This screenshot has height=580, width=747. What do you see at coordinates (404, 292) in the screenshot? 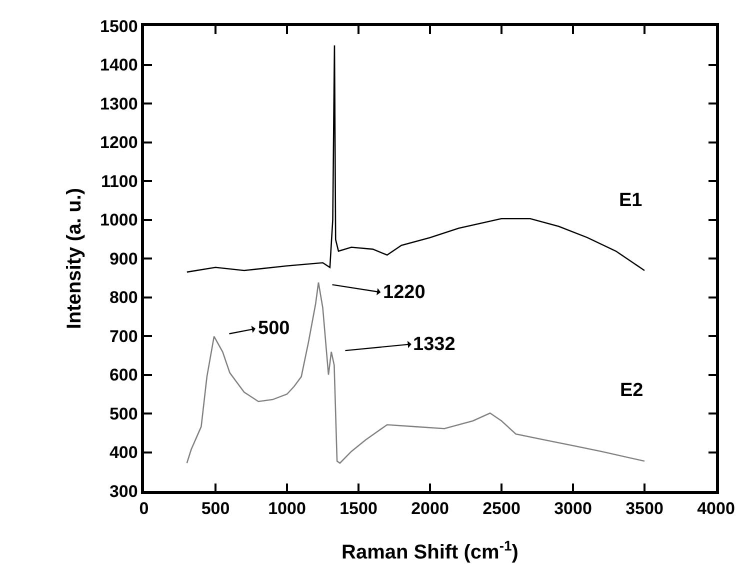
I see `annotation: 1220` at bounding box center [404, 292].